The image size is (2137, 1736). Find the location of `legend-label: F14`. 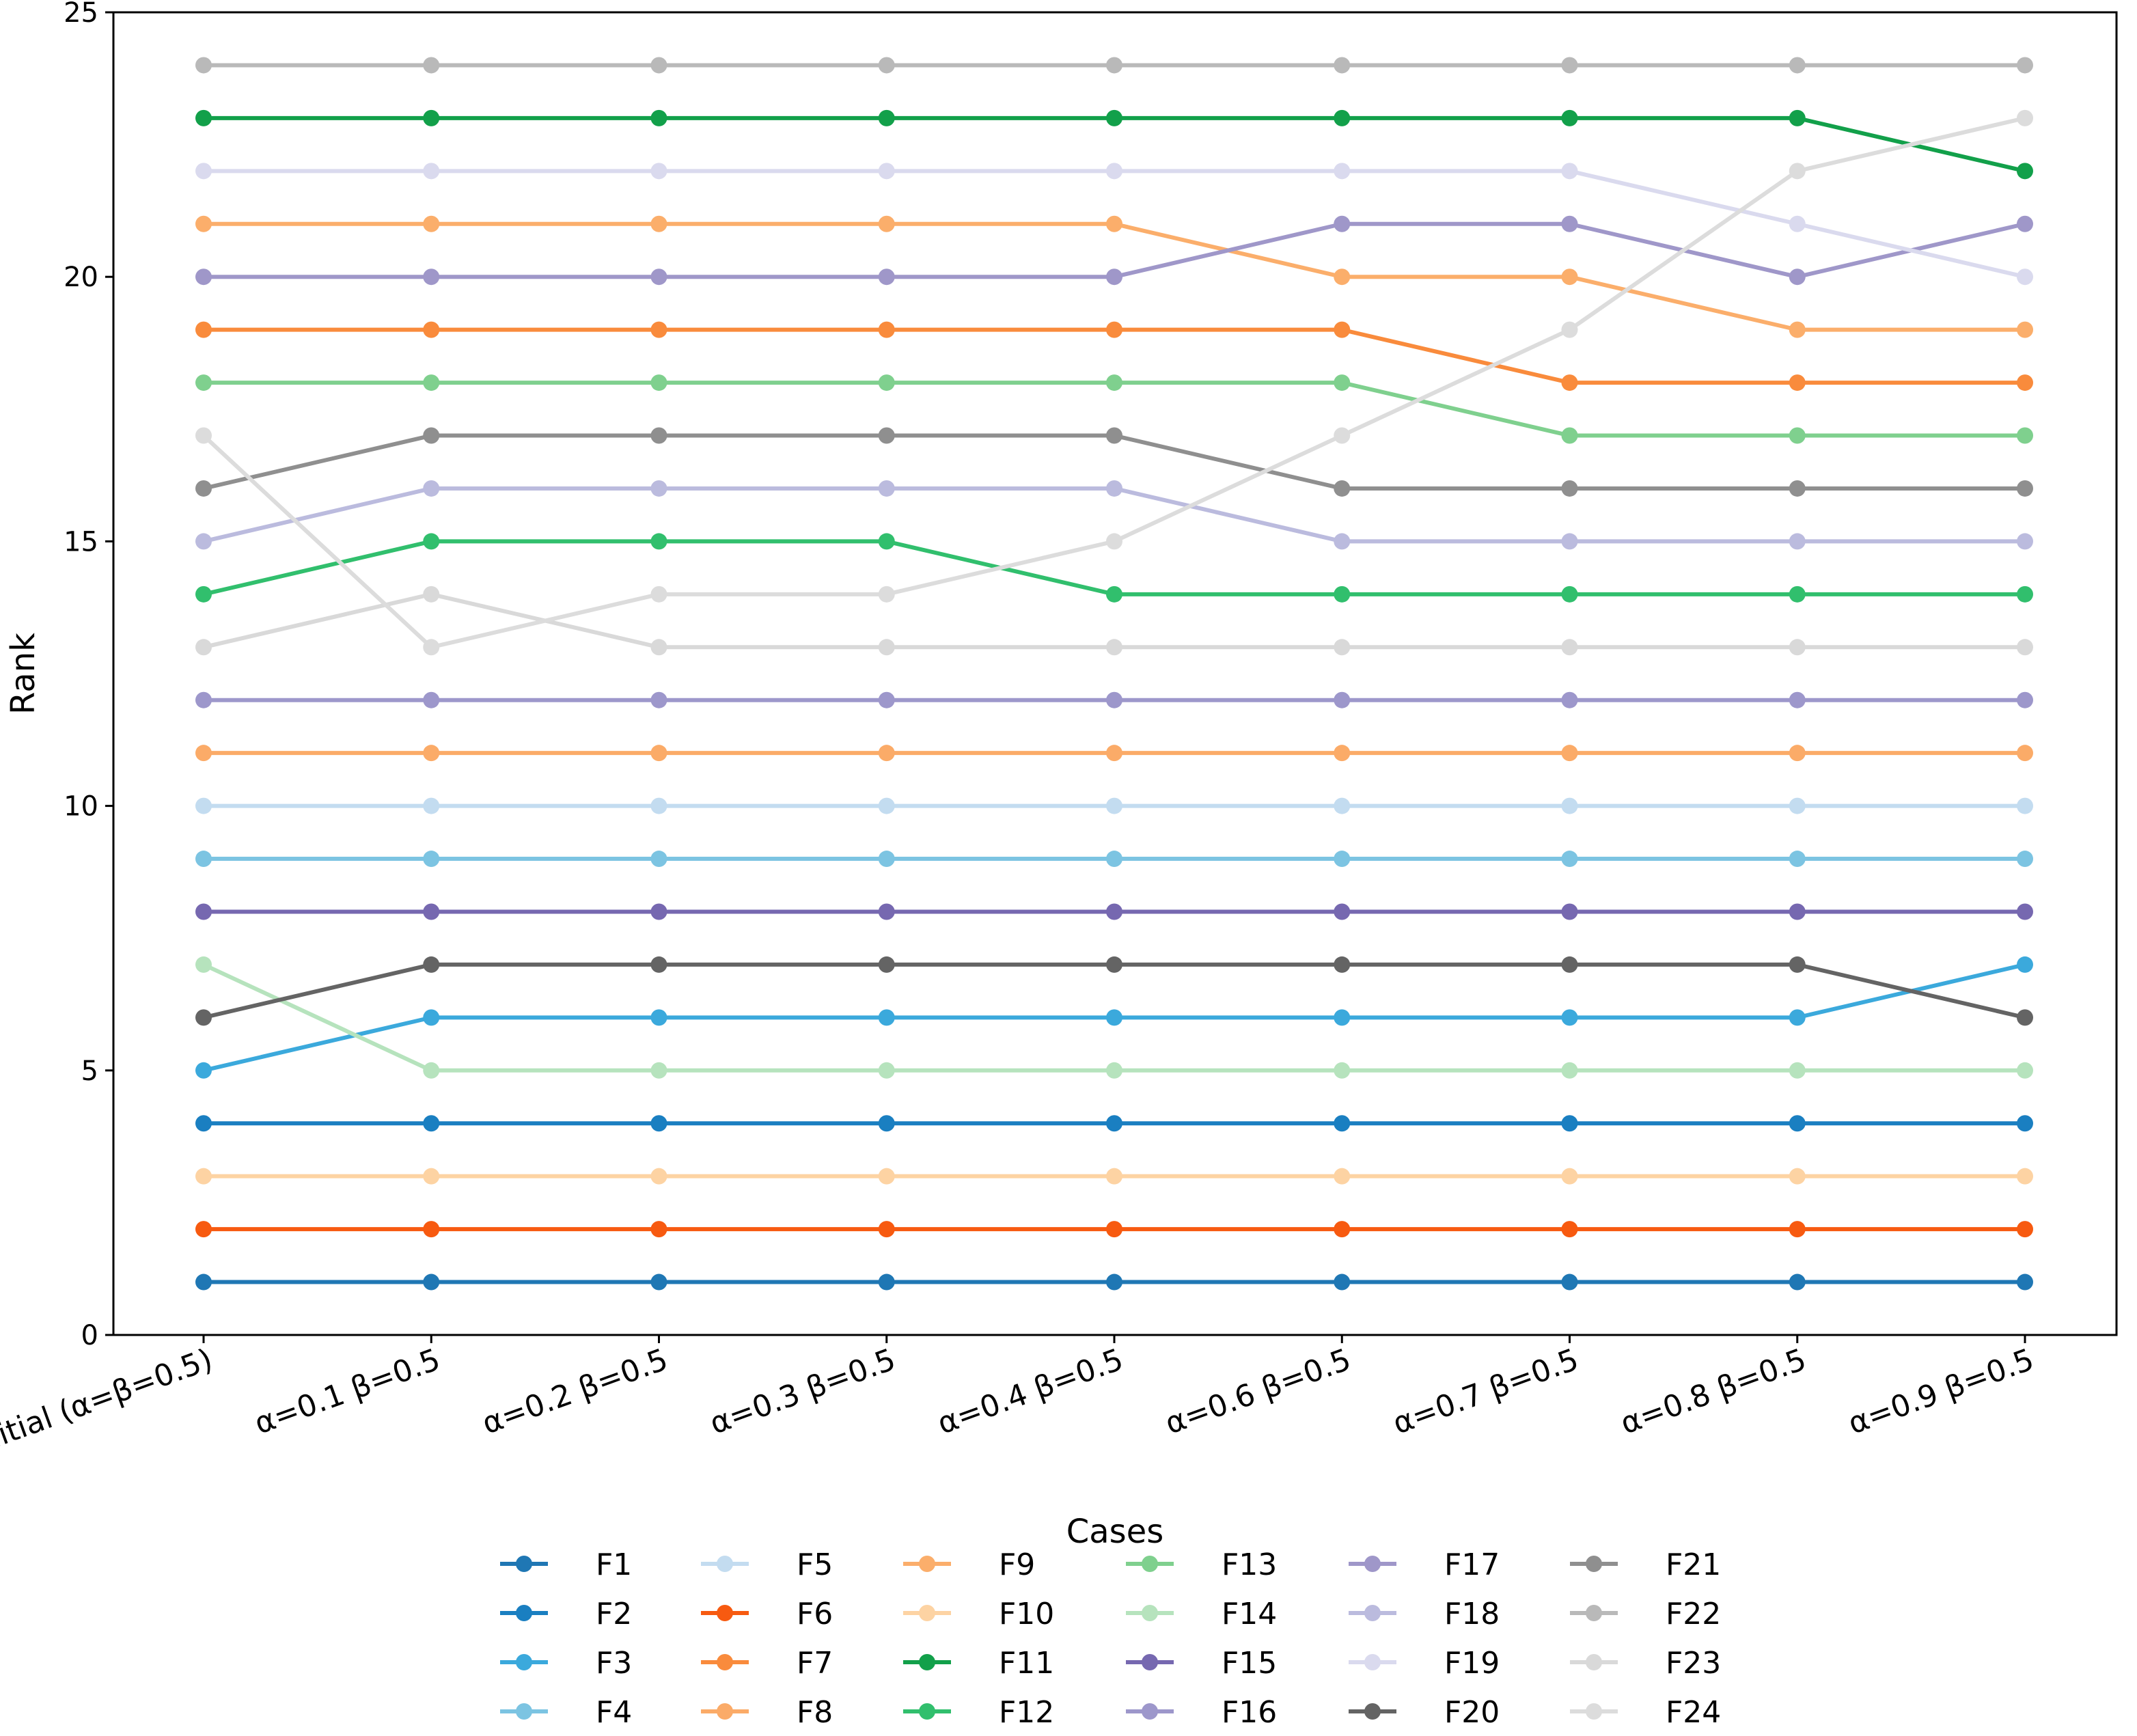

legend-label: F14 is located at coordinates (1249, 1614).